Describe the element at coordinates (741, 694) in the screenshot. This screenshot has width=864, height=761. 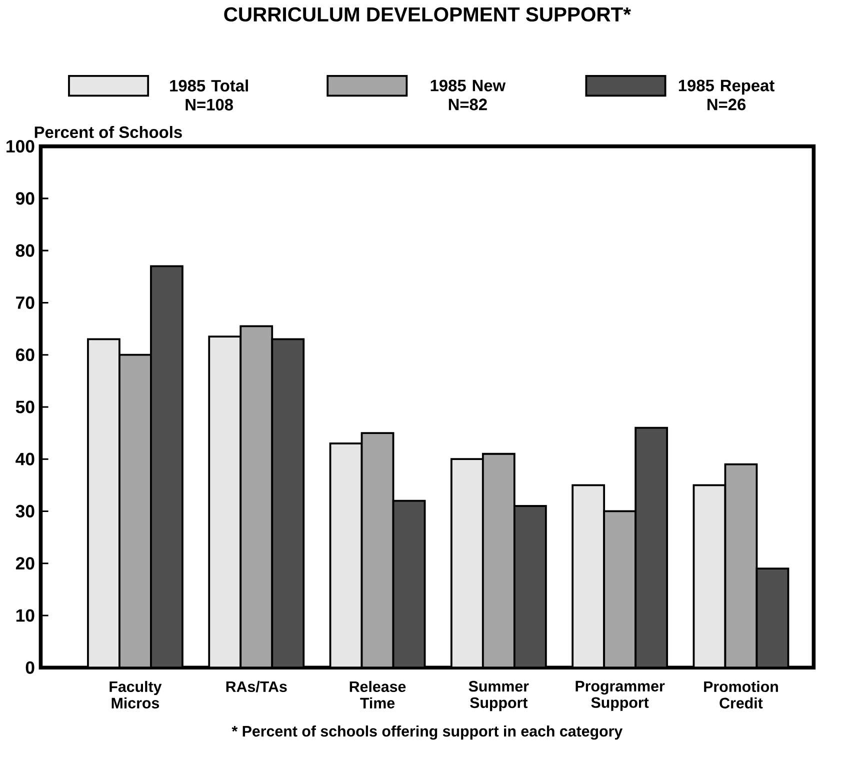
I see `x-tick-label: Promotion Credit` at that location.